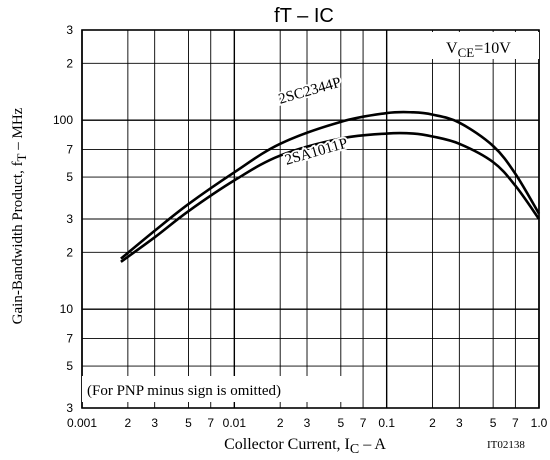 The height and width of the screenshot is (460, 550). I want to click on note-box: (For PNP minus sign is omitted), so click(220, 389).